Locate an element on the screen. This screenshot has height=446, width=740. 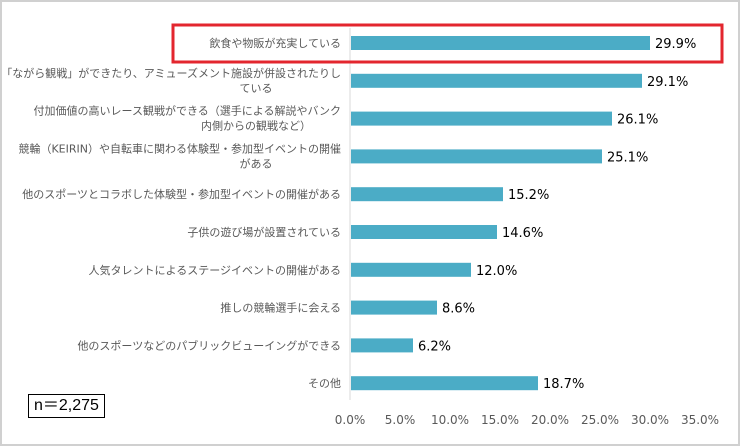
highlight-box is located at coordinates (447, 43).